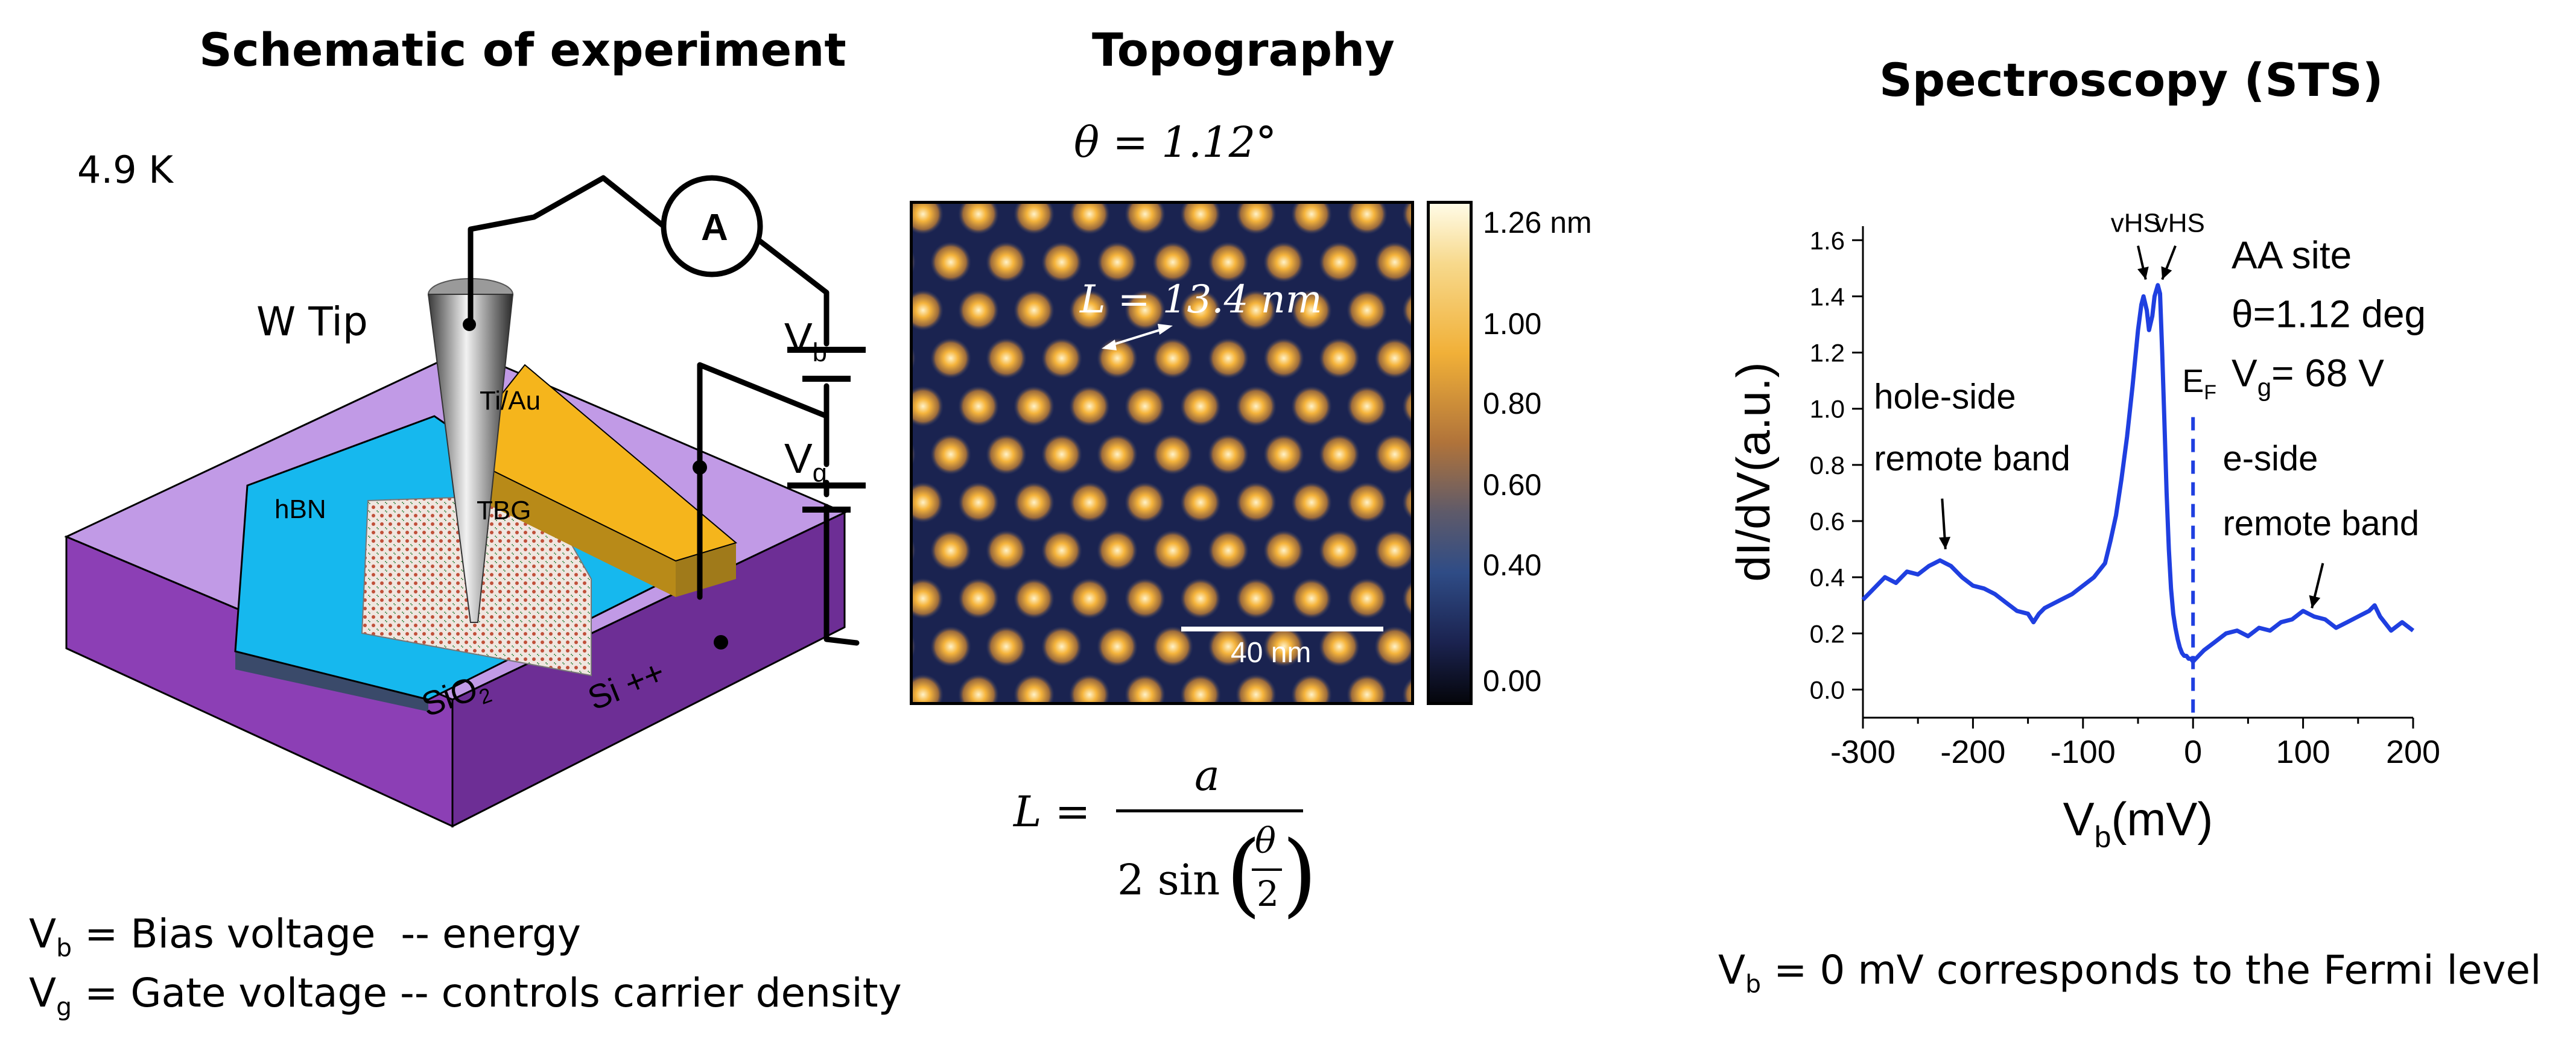  What do you see at coordinates (326, 934) in the screenshot?
I see `legend-vb-text: = Bias voltage -- energy` at bounding box center [326, 934].